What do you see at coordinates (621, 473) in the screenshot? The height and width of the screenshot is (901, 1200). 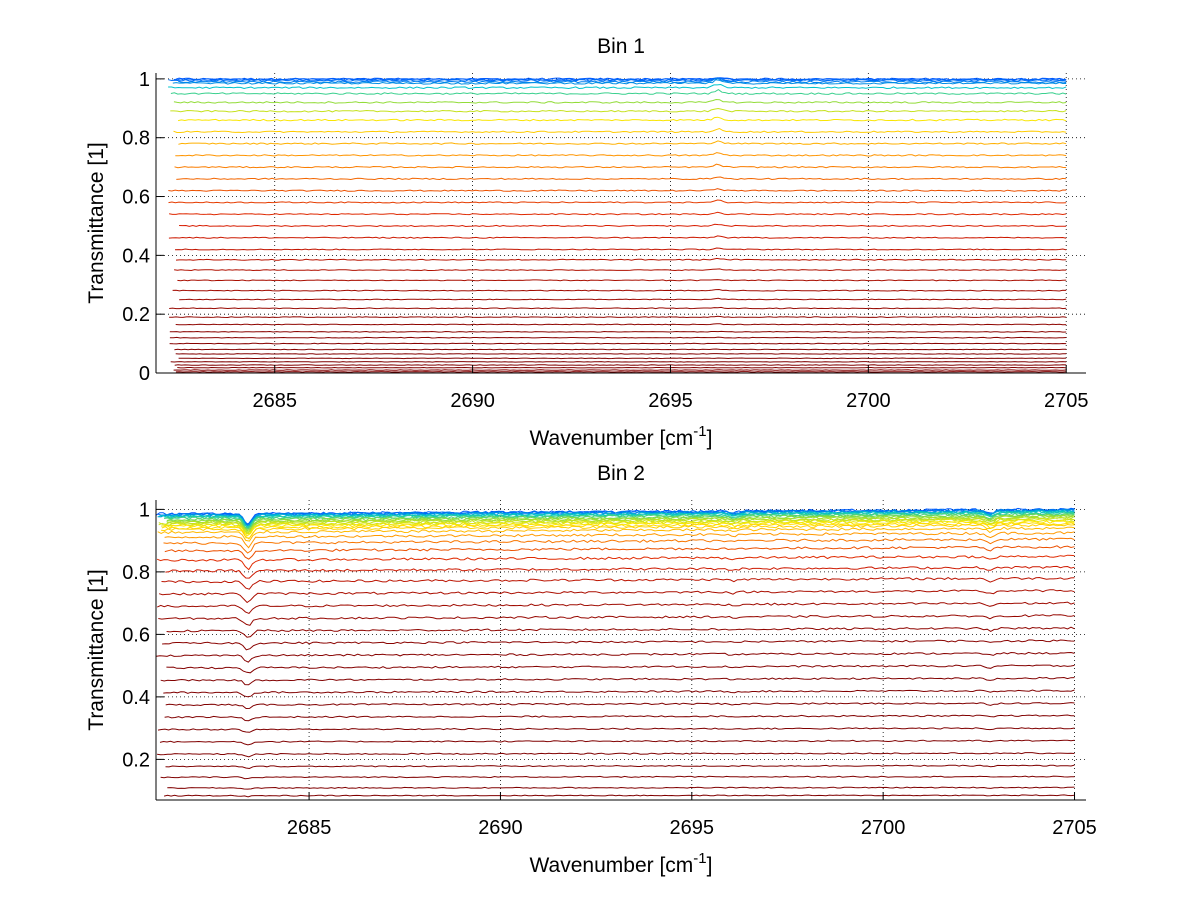 I see `plot-title: Bin 2` at bounding box center [621, 473].